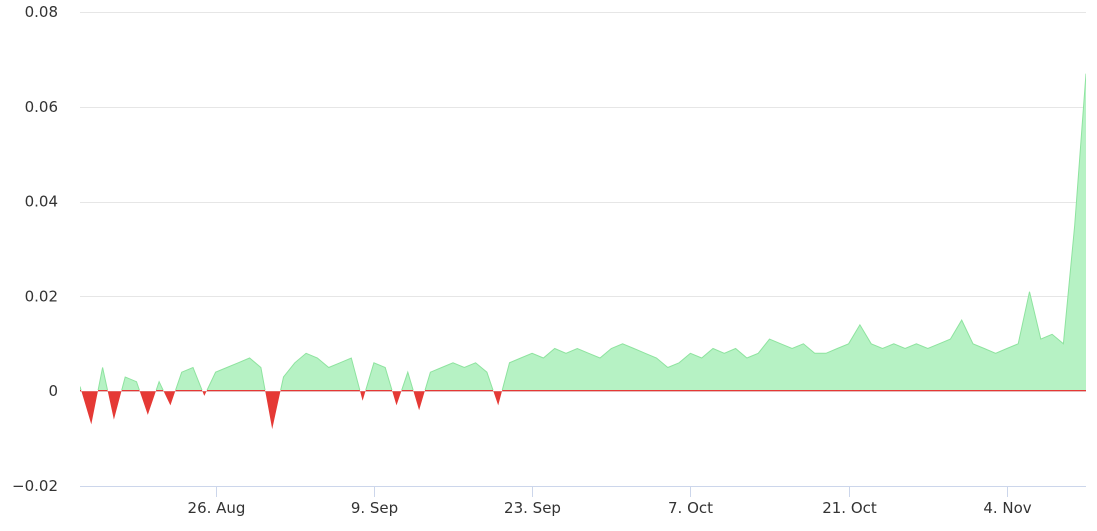 This screenshot has height=531, width=1097. What do you see at coordinates (690, 508) in the screenshot?
I see `x-tick-label: 7. Oct` at bounding box center [690, 508].